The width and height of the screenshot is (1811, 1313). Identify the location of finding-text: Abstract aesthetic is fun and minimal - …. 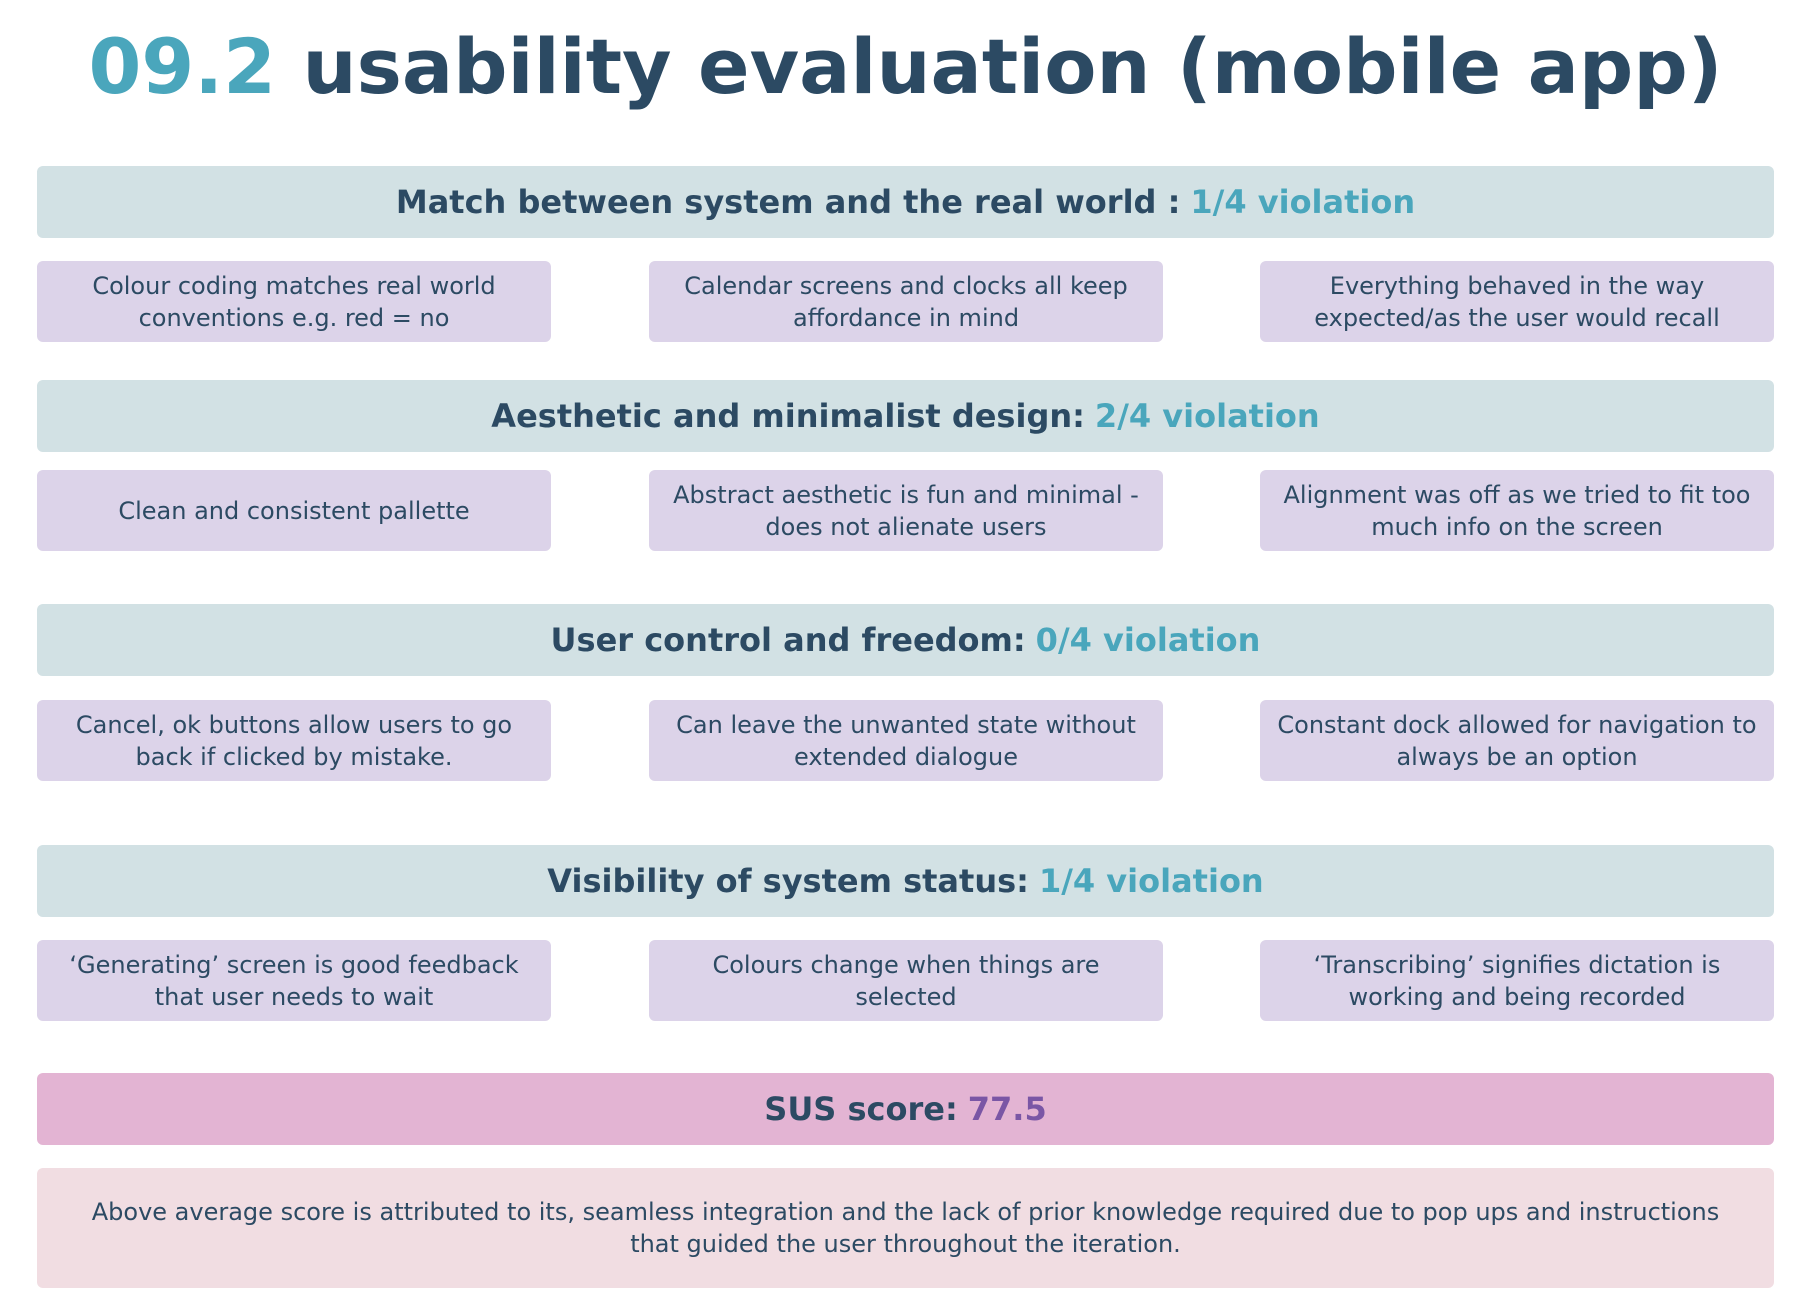
(906, 510).